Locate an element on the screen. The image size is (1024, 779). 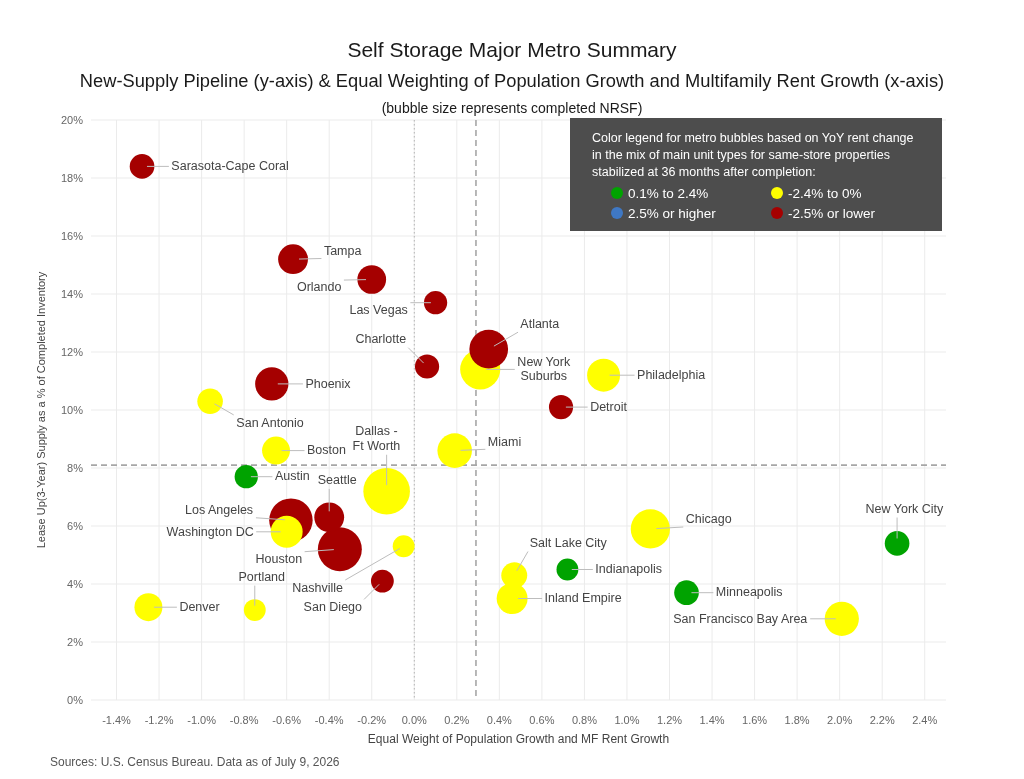
annotation: Dallas - Ft Worth is located at coordinates (376, 438).